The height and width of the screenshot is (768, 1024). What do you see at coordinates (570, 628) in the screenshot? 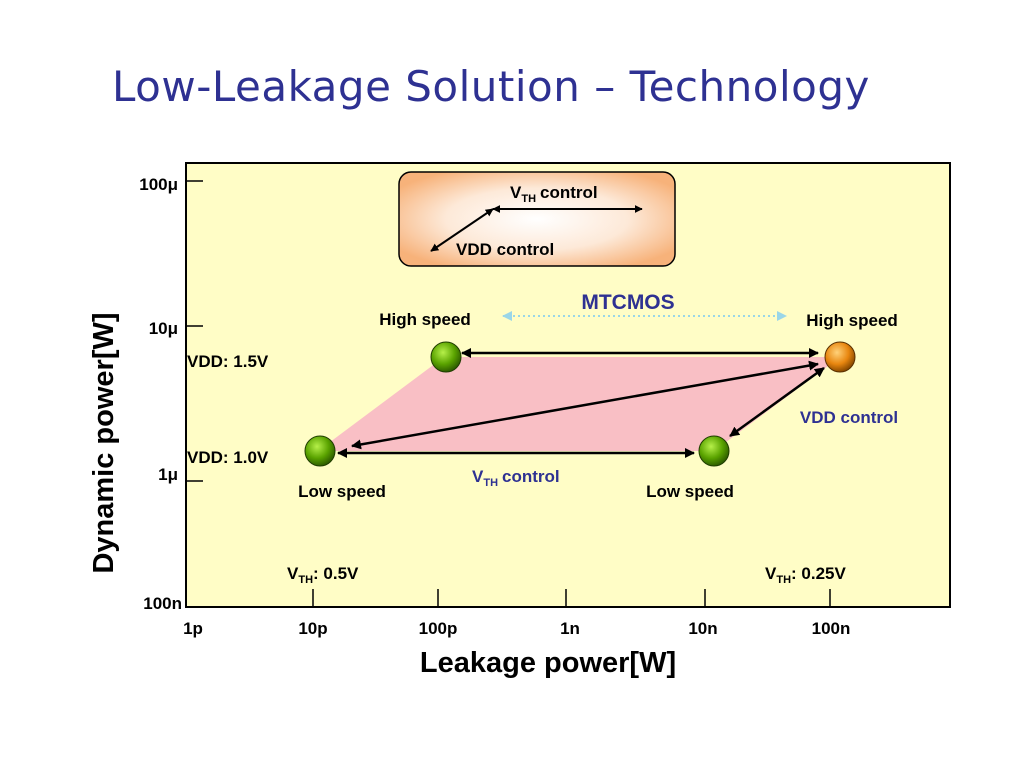
I see `x-tick-label: 1n` at bounding box center [570, 628].